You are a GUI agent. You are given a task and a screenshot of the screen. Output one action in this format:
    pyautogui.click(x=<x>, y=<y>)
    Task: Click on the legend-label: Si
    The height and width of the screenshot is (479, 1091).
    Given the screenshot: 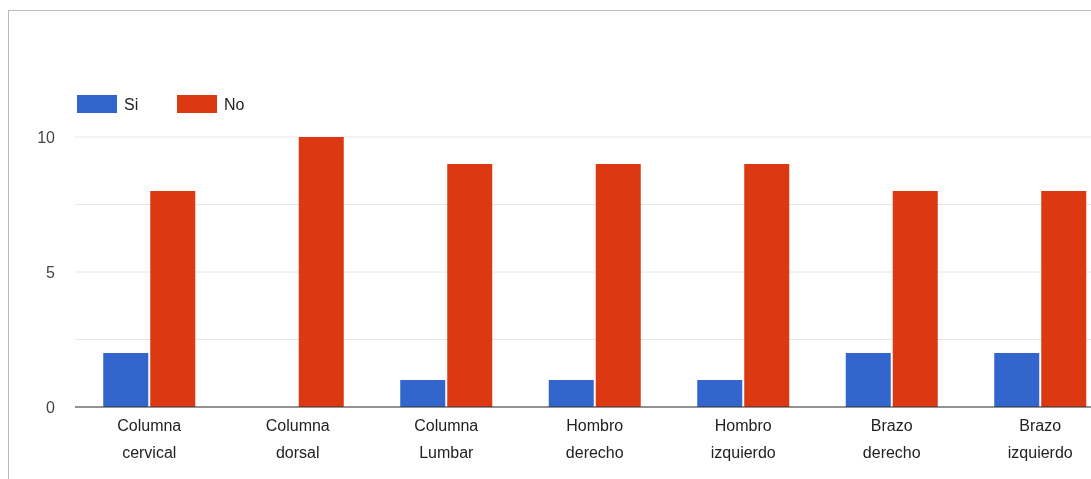 What is the action you would take?
    pyautogui.click(x=131, y=104)
    